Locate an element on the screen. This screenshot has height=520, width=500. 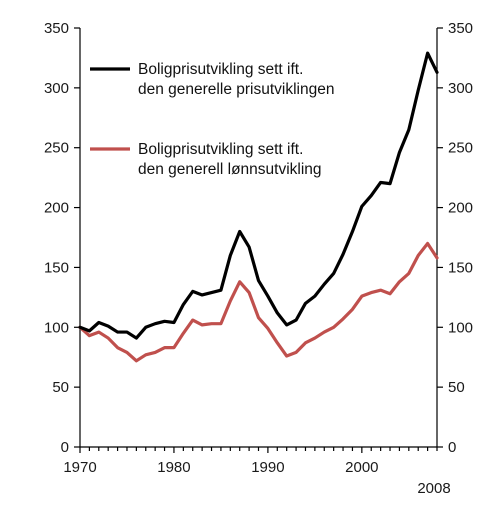
legend-label-series-1-line-1: Boligprisutvikling sett ift. is located at coordinates (220, 69).